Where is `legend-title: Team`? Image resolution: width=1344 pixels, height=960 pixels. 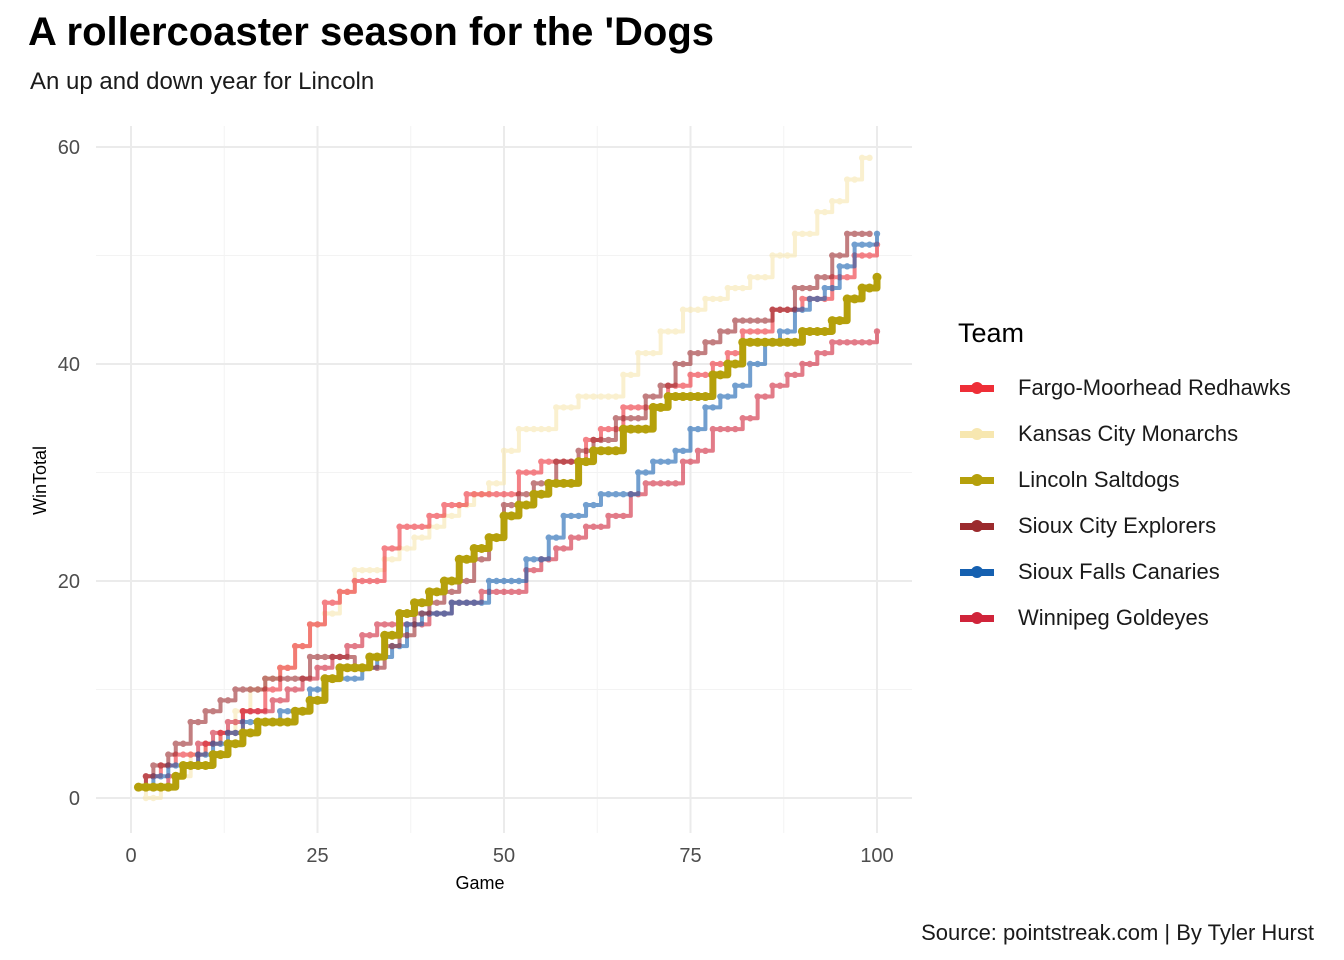
legend-title: Team is located at coordinates (991, 333).